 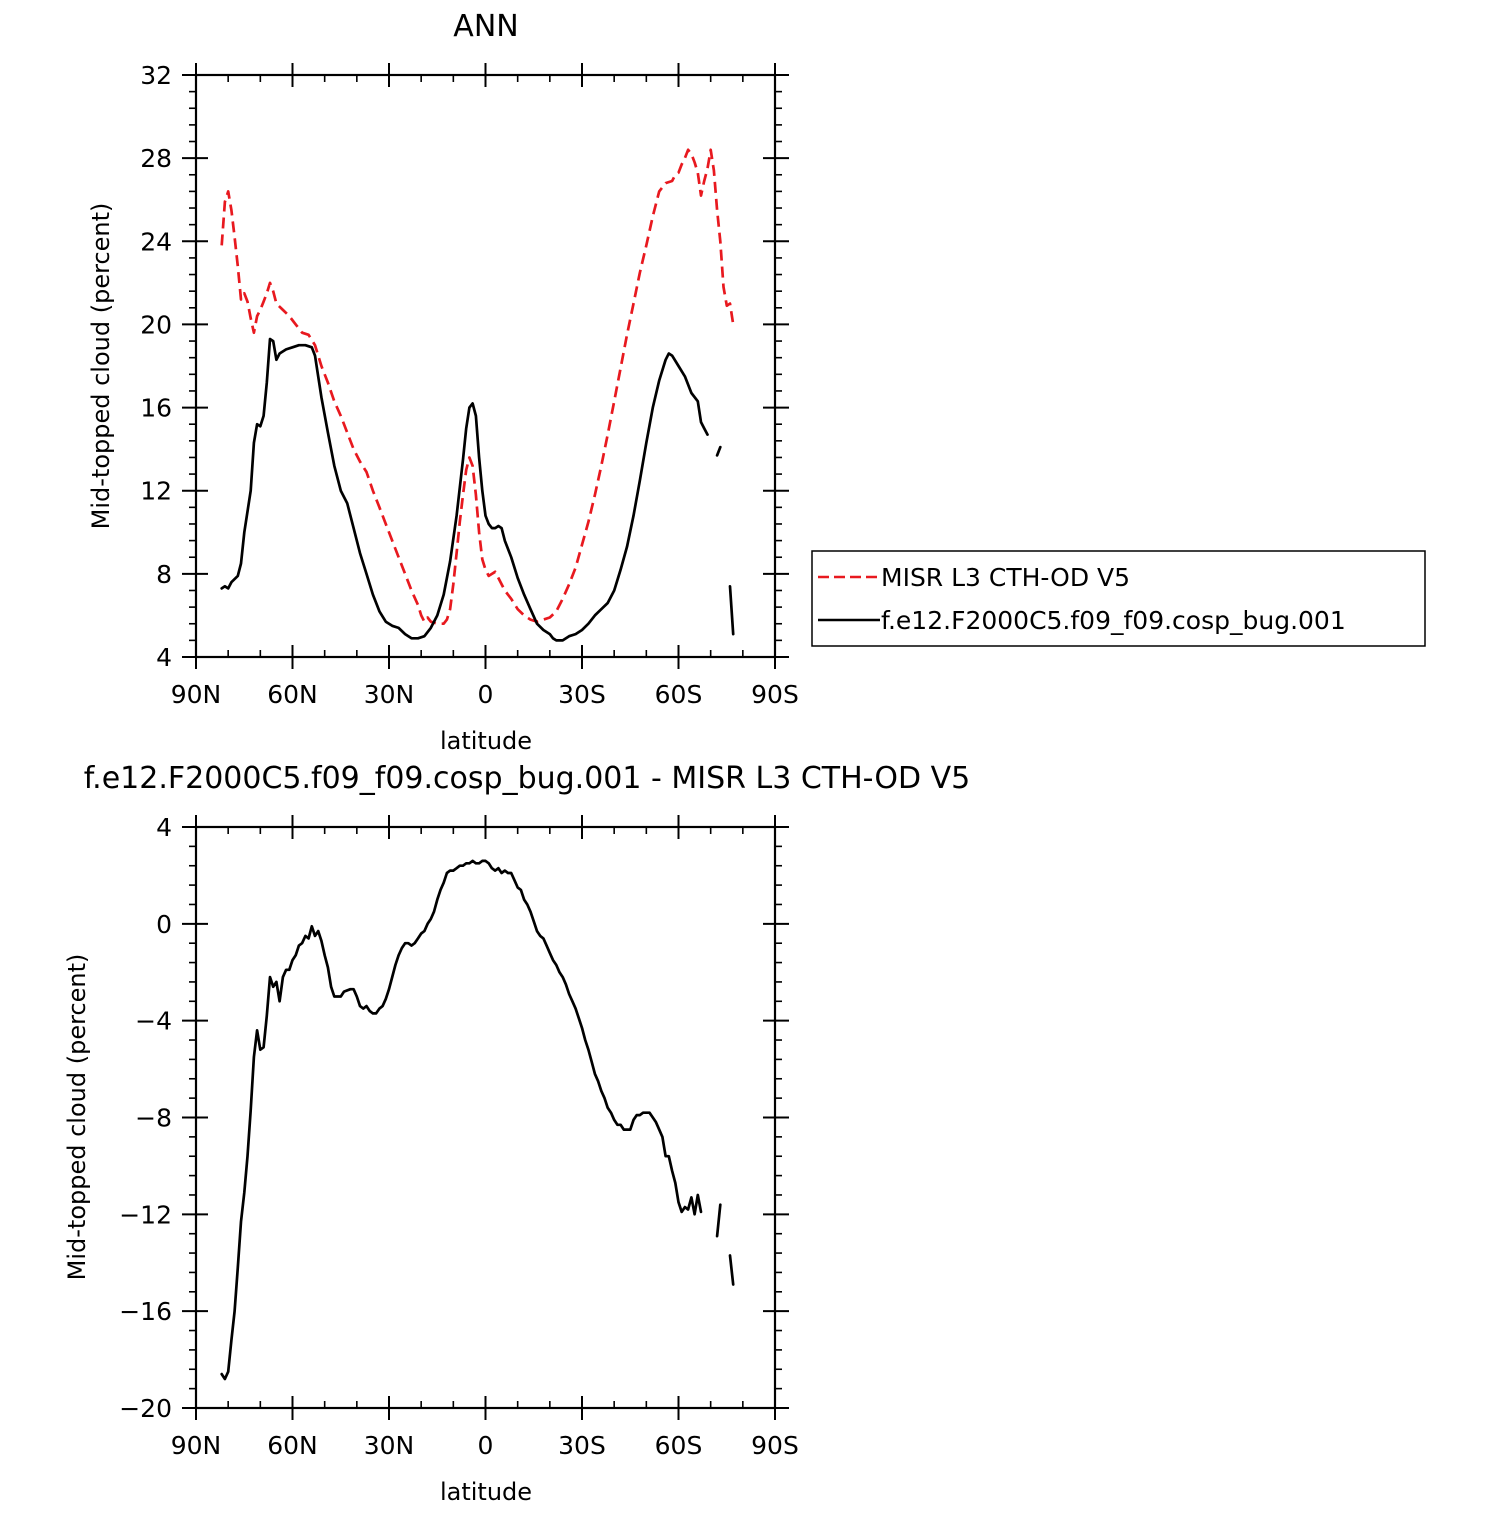 I want to click on top-chart-x-tick-label: 60N, so click(x=292, y=694).